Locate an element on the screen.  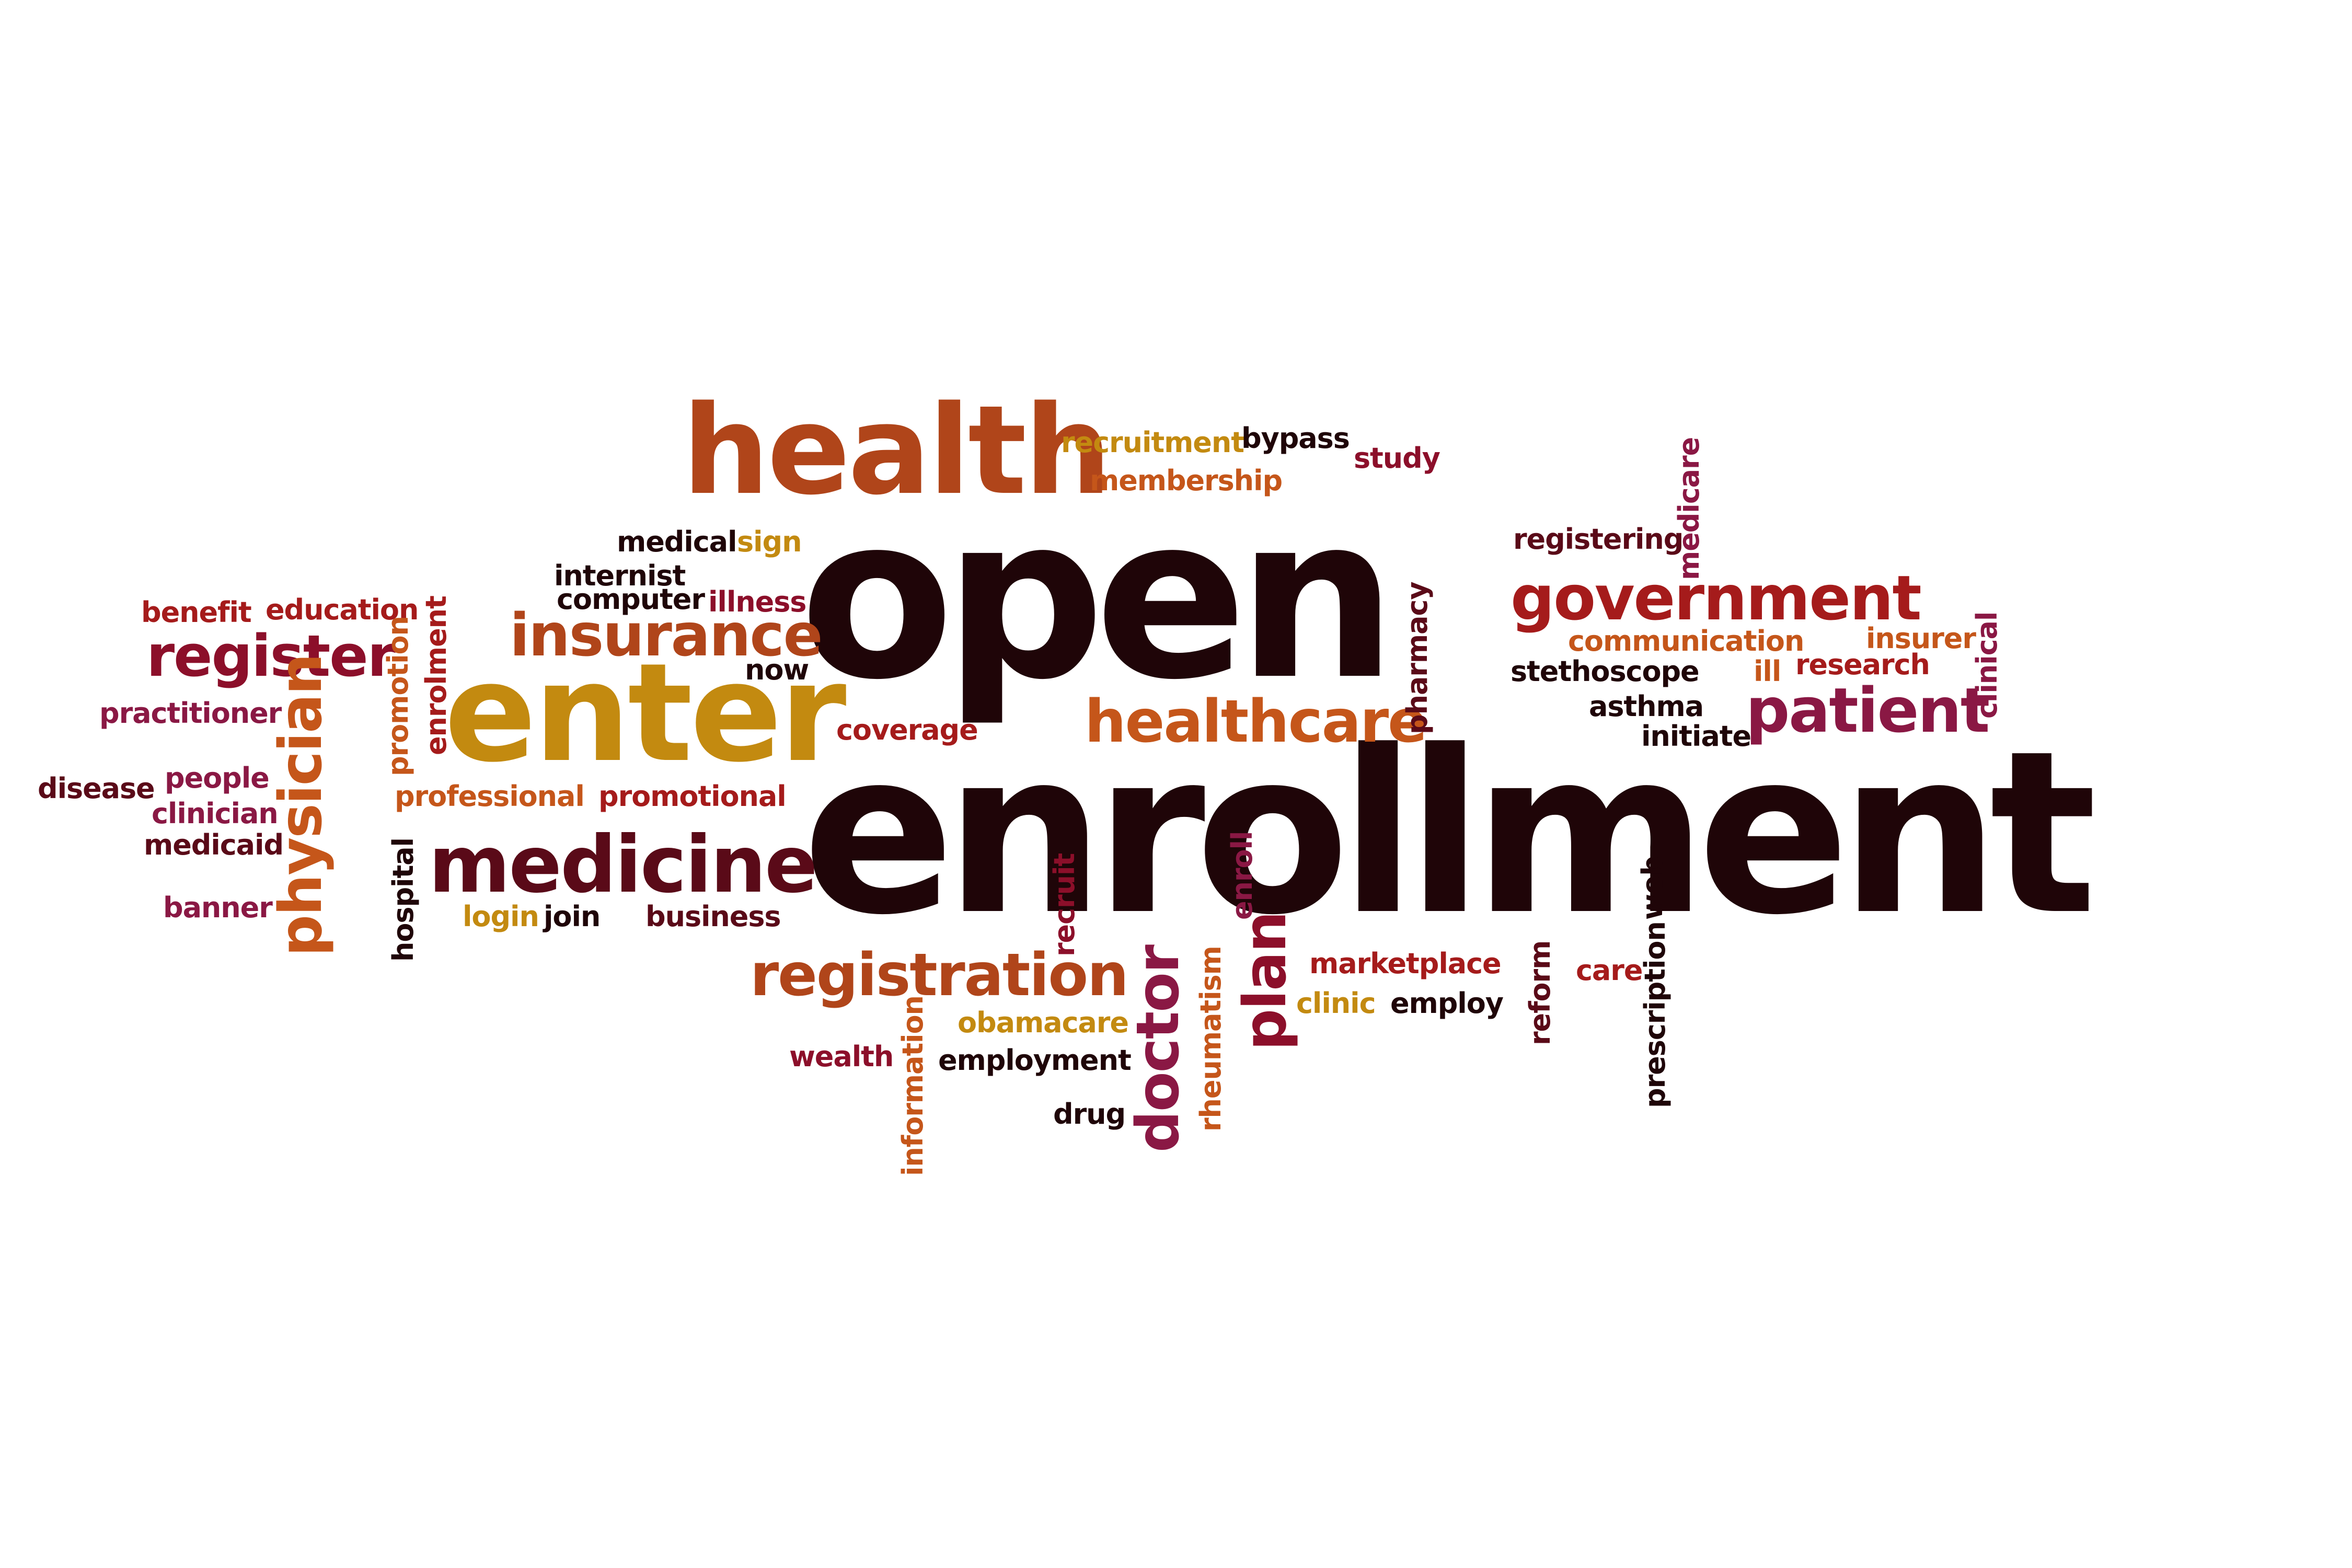
word-now: now is located at coordinates (777, 669).